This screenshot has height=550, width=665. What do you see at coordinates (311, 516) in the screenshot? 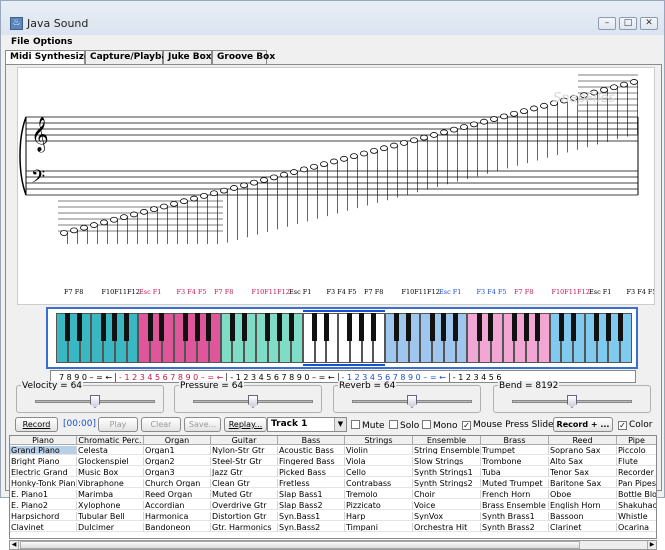
I see `instrument-cell: Syn.Bass1` at bounding box center [311, 516].